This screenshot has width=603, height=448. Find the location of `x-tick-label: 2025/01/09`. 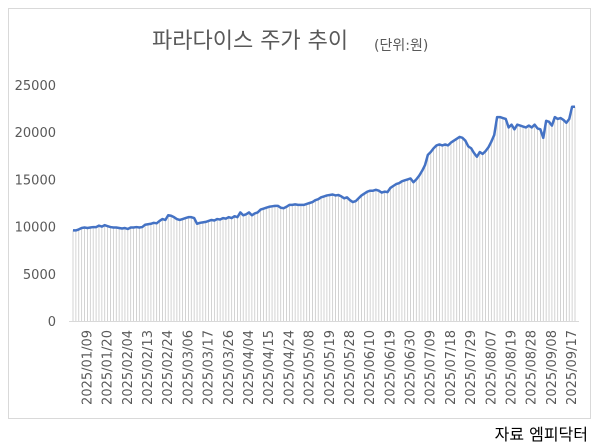

x-tick-label: 2025/01/09 is located at coordinates (87, 367).